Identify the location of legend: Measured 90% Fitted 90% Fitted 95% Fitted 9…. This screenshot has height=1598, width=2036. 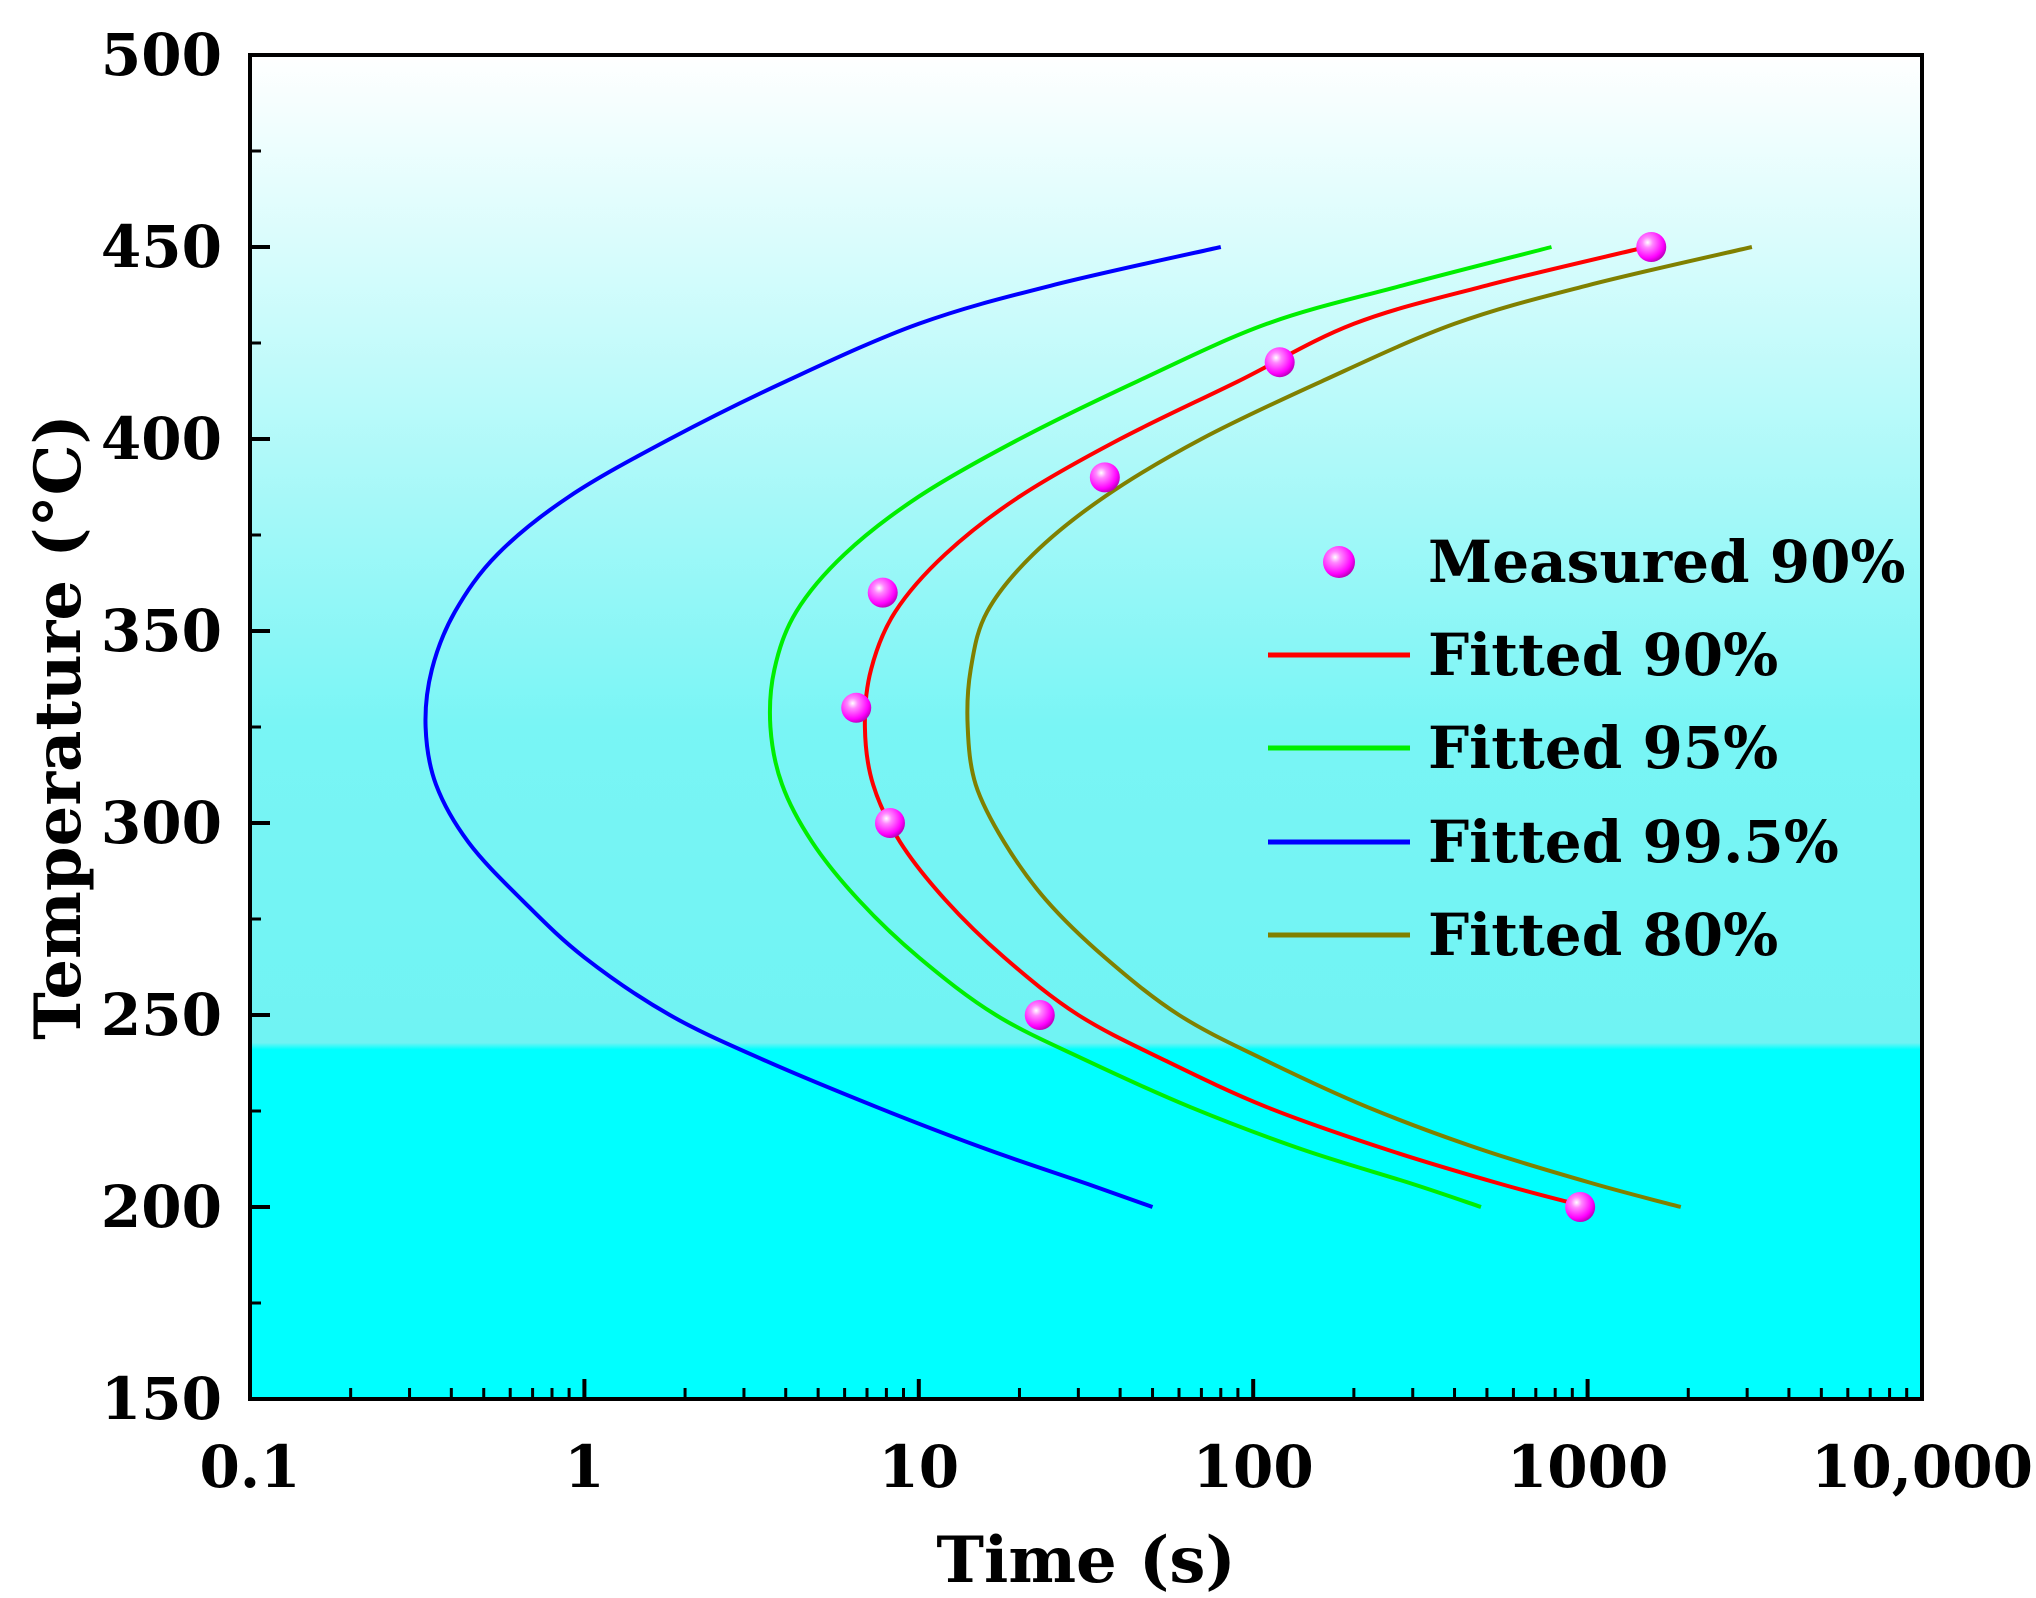
(1587, 748).